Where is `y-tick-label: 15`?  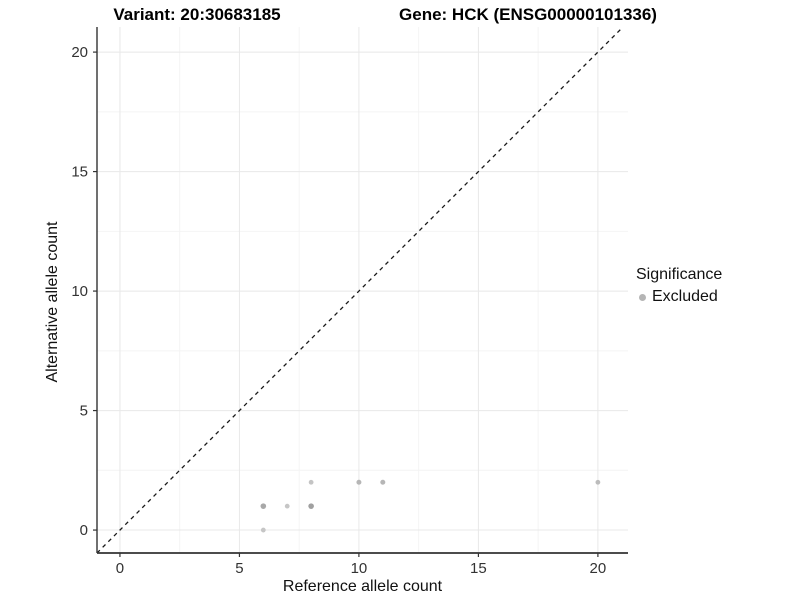 y-tick-label: 15 is located at coordinates (79, 172).